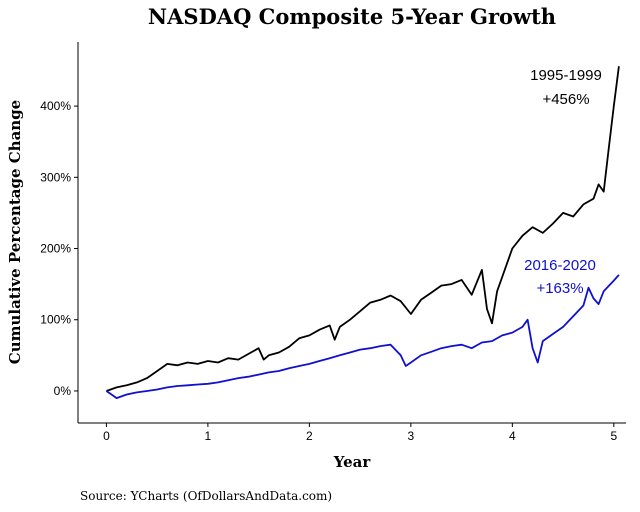 Image resolution: width=640 pixels, height=512 pixels. Describe the element at coordinates (566, 75) in the screenshot. I see `annotation-period: 1995-1999` at that location.